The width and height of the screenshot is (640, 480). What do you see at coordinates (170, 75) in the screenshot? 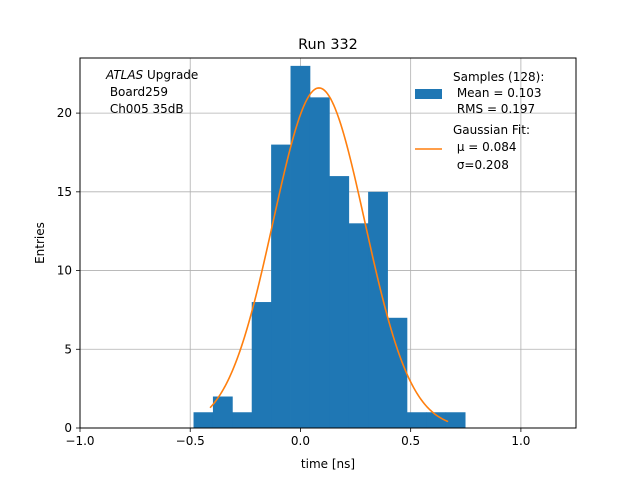
I see `annotation-upgrade: Upgrade` at bounding box center [170, 75].